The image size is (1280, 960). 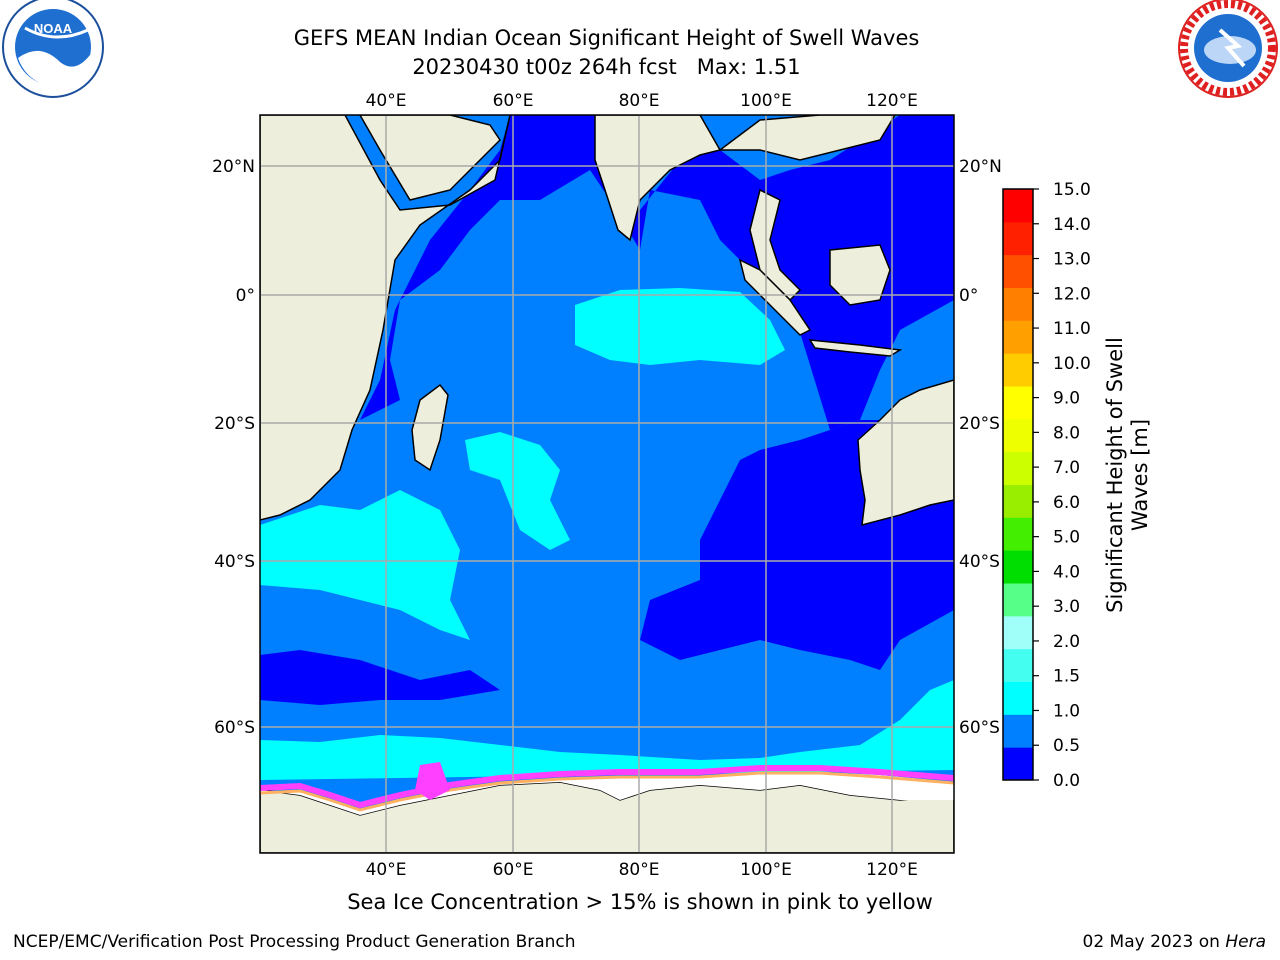 What do you see at coordinates (658, 178) in the screenshot?
I see `land-india` at bounding box center [658, 178].